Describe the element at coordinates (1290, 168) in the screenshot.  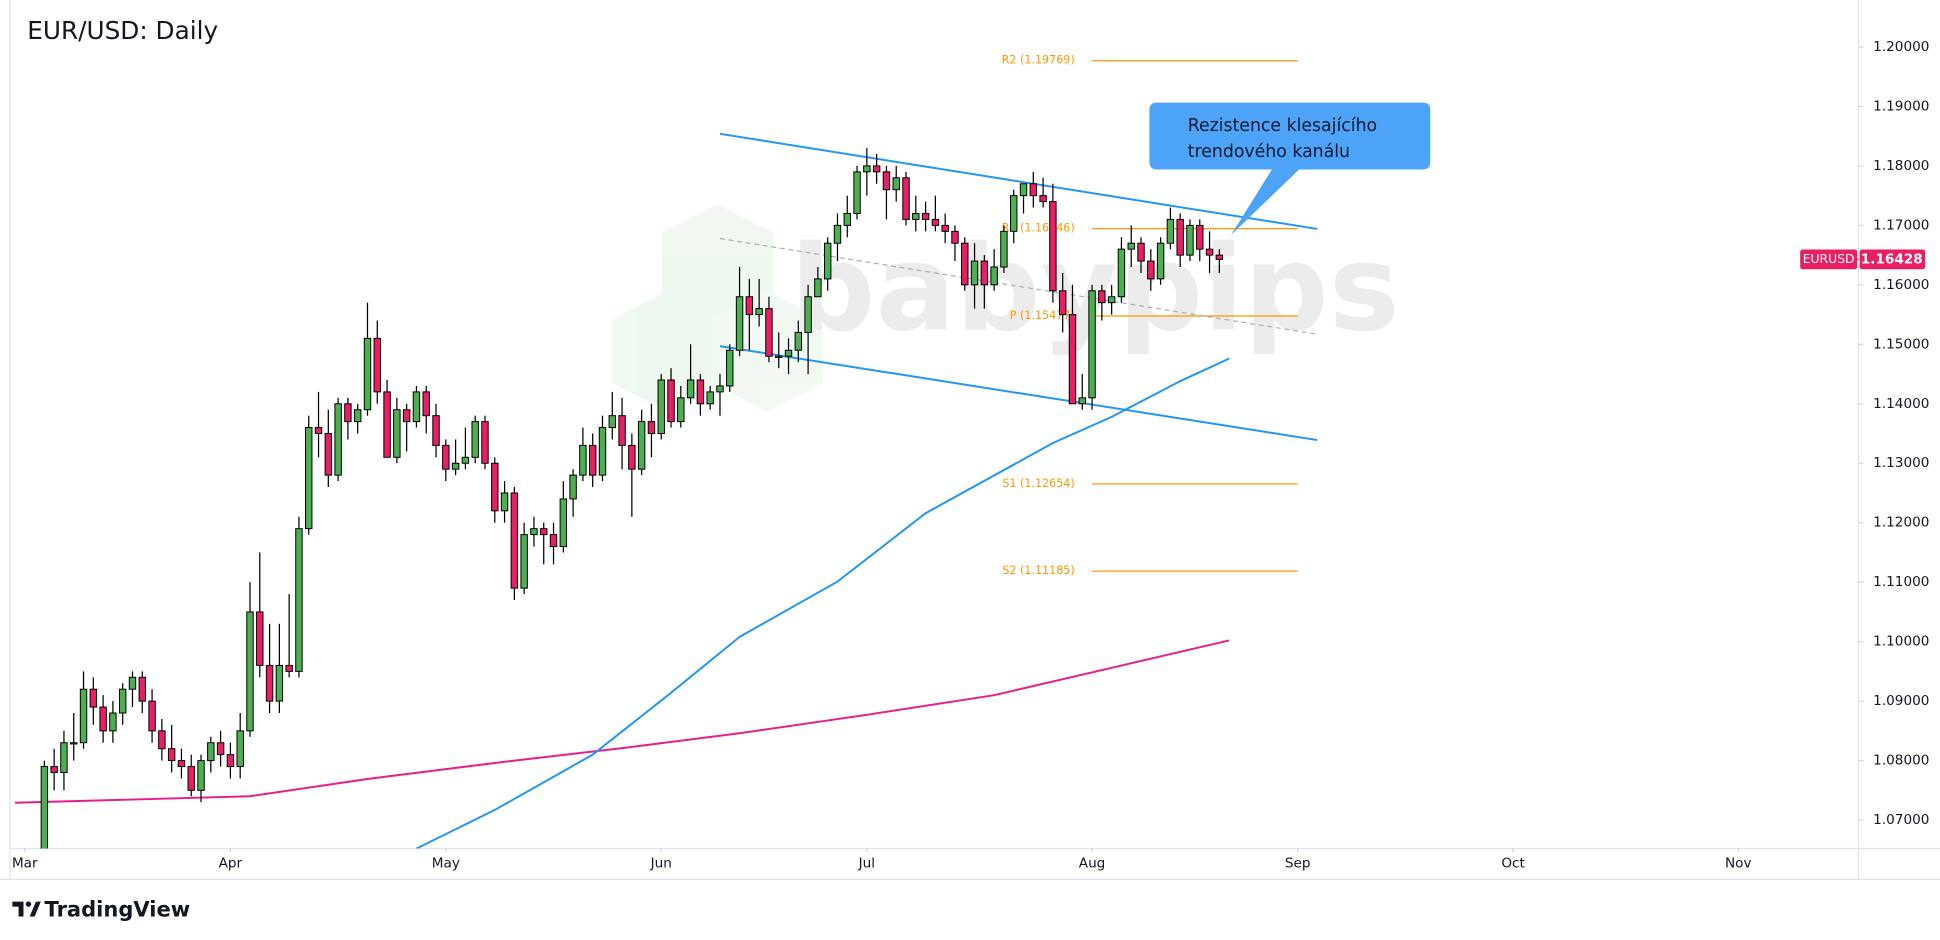
I see `callout-box` at that location.